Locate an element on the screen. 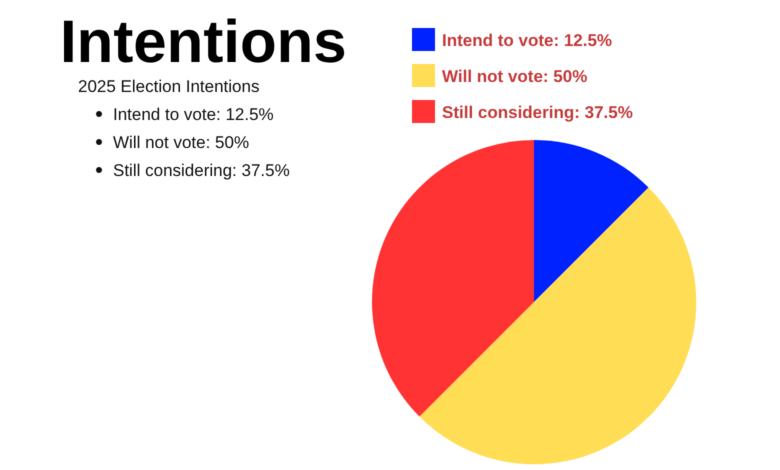 Image resolution: width=780 pixels, height=470 pixels. text: Still considering: 37.5% is located at coordinates (201, 170).